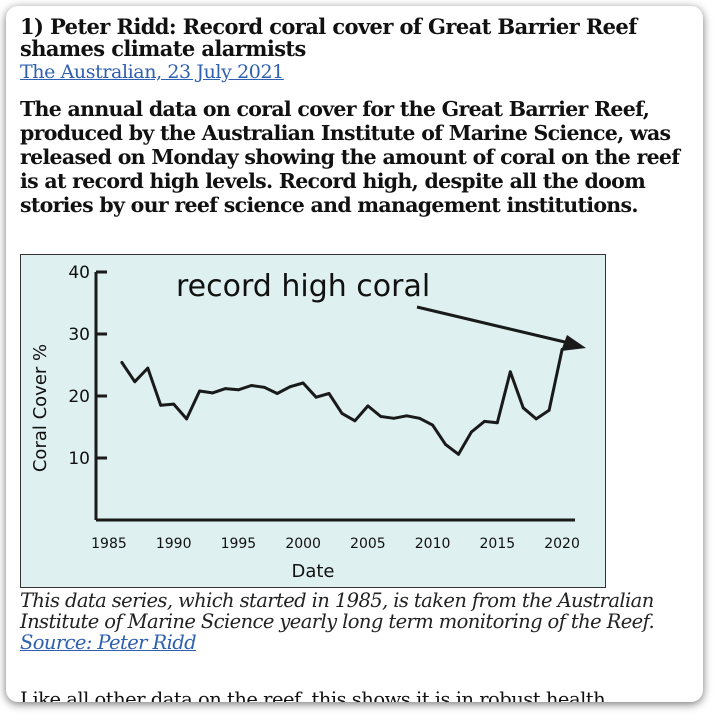 Image resolution: width=717 pixels, height=720 pixels. Describe the element at coordinates (239, 544) in the screenshot. I see `x-tick-label: 1995` at that location.